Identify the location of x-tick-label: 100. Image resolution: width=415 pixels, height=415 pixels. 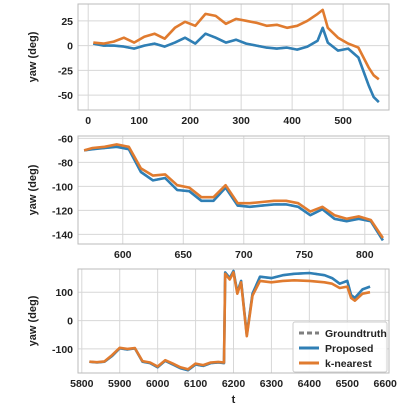
(139, 121).